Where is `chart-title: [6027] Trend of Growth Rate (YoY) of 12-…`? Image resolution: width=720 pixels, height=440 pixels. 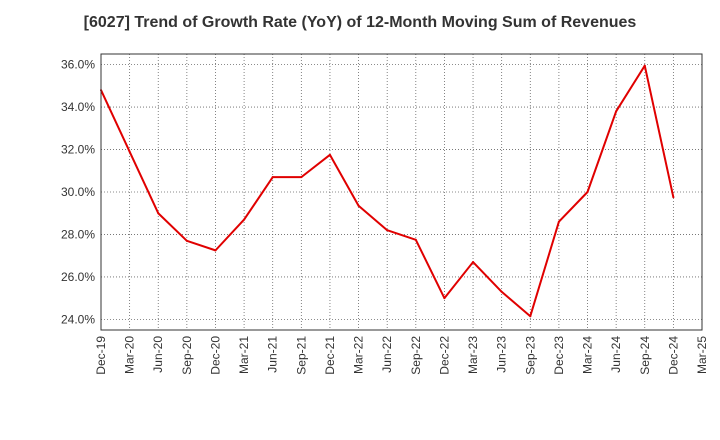
chart-title: [6027] Trend of Growth Rate (YoY) of 12-… is located at coordinates (360, 22).